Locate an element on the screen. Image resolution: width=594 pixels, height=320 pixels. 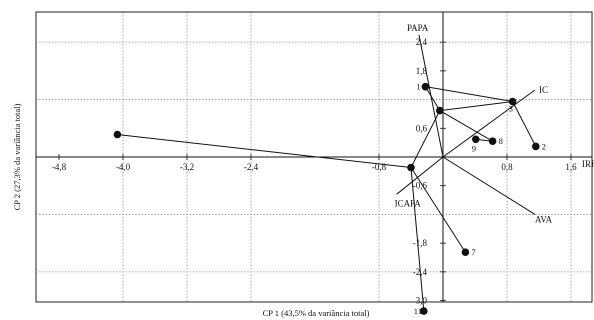
x-tick-label: -2,4 is located at coordinates (251, 167).